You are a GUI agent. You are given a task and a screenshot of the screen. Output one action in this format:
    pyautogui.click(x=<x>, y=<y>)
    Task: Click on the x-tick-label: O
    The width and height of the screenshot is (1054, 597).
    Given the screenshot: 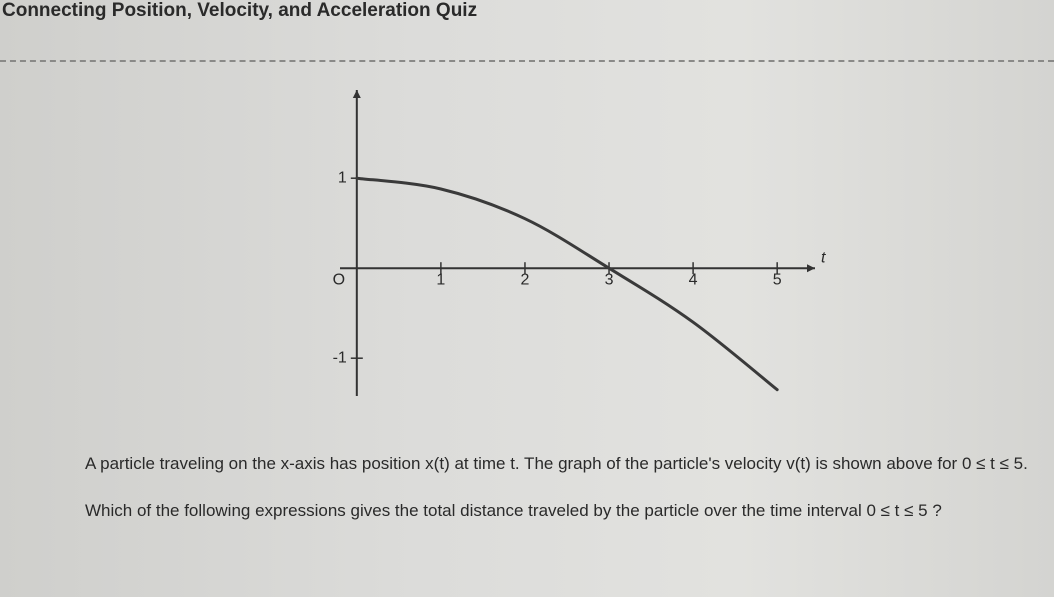 What is the action you would take?
    pyautogui.click(x=339, y=279)
    